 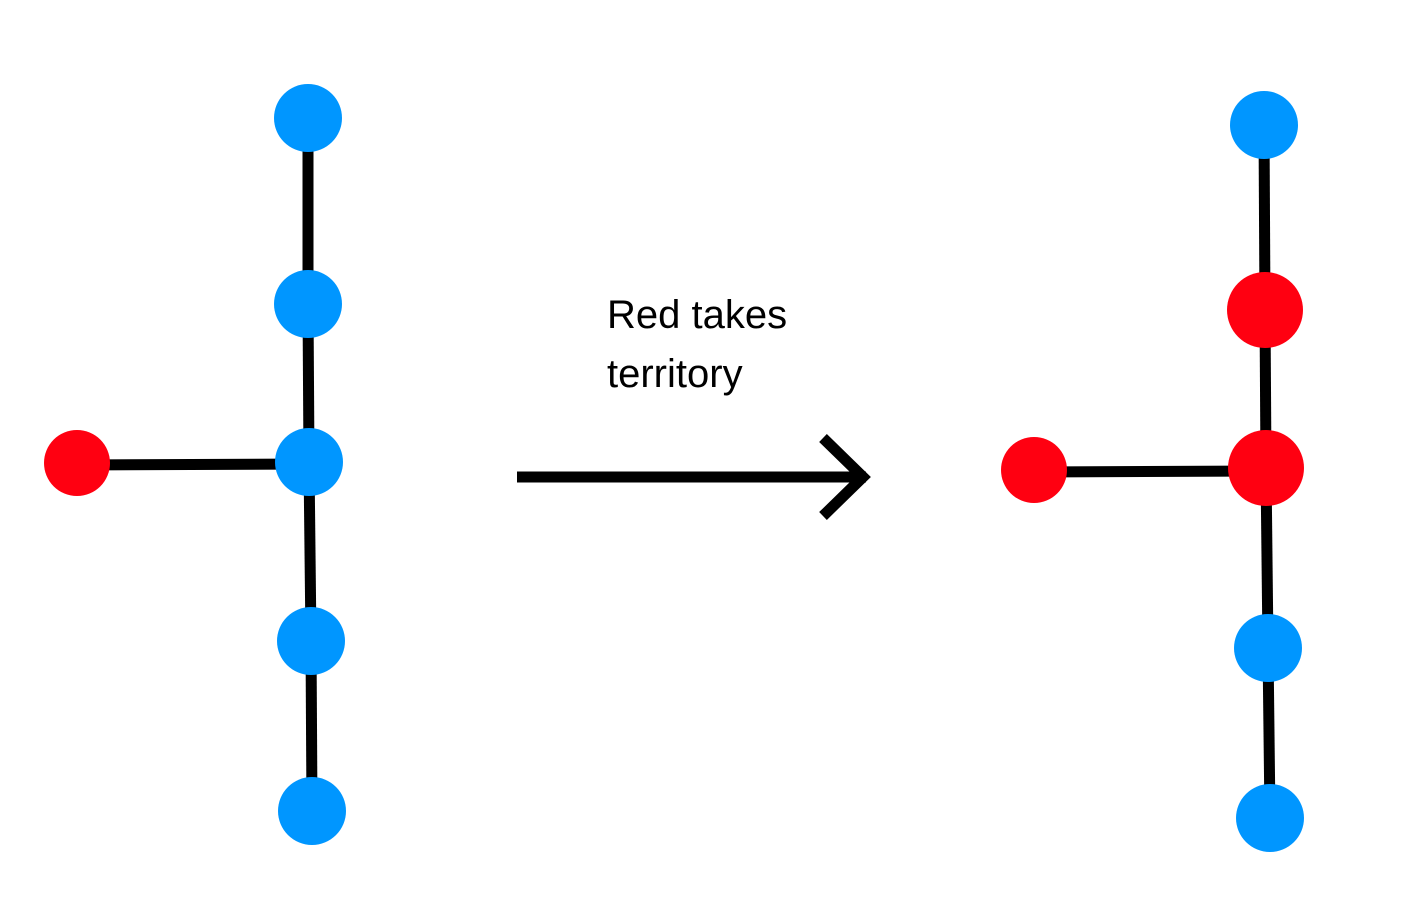 What do you see at coordinates (312, 811) in the screenshot?
I see `node-before-bottom` at bounding box center [312, 811].